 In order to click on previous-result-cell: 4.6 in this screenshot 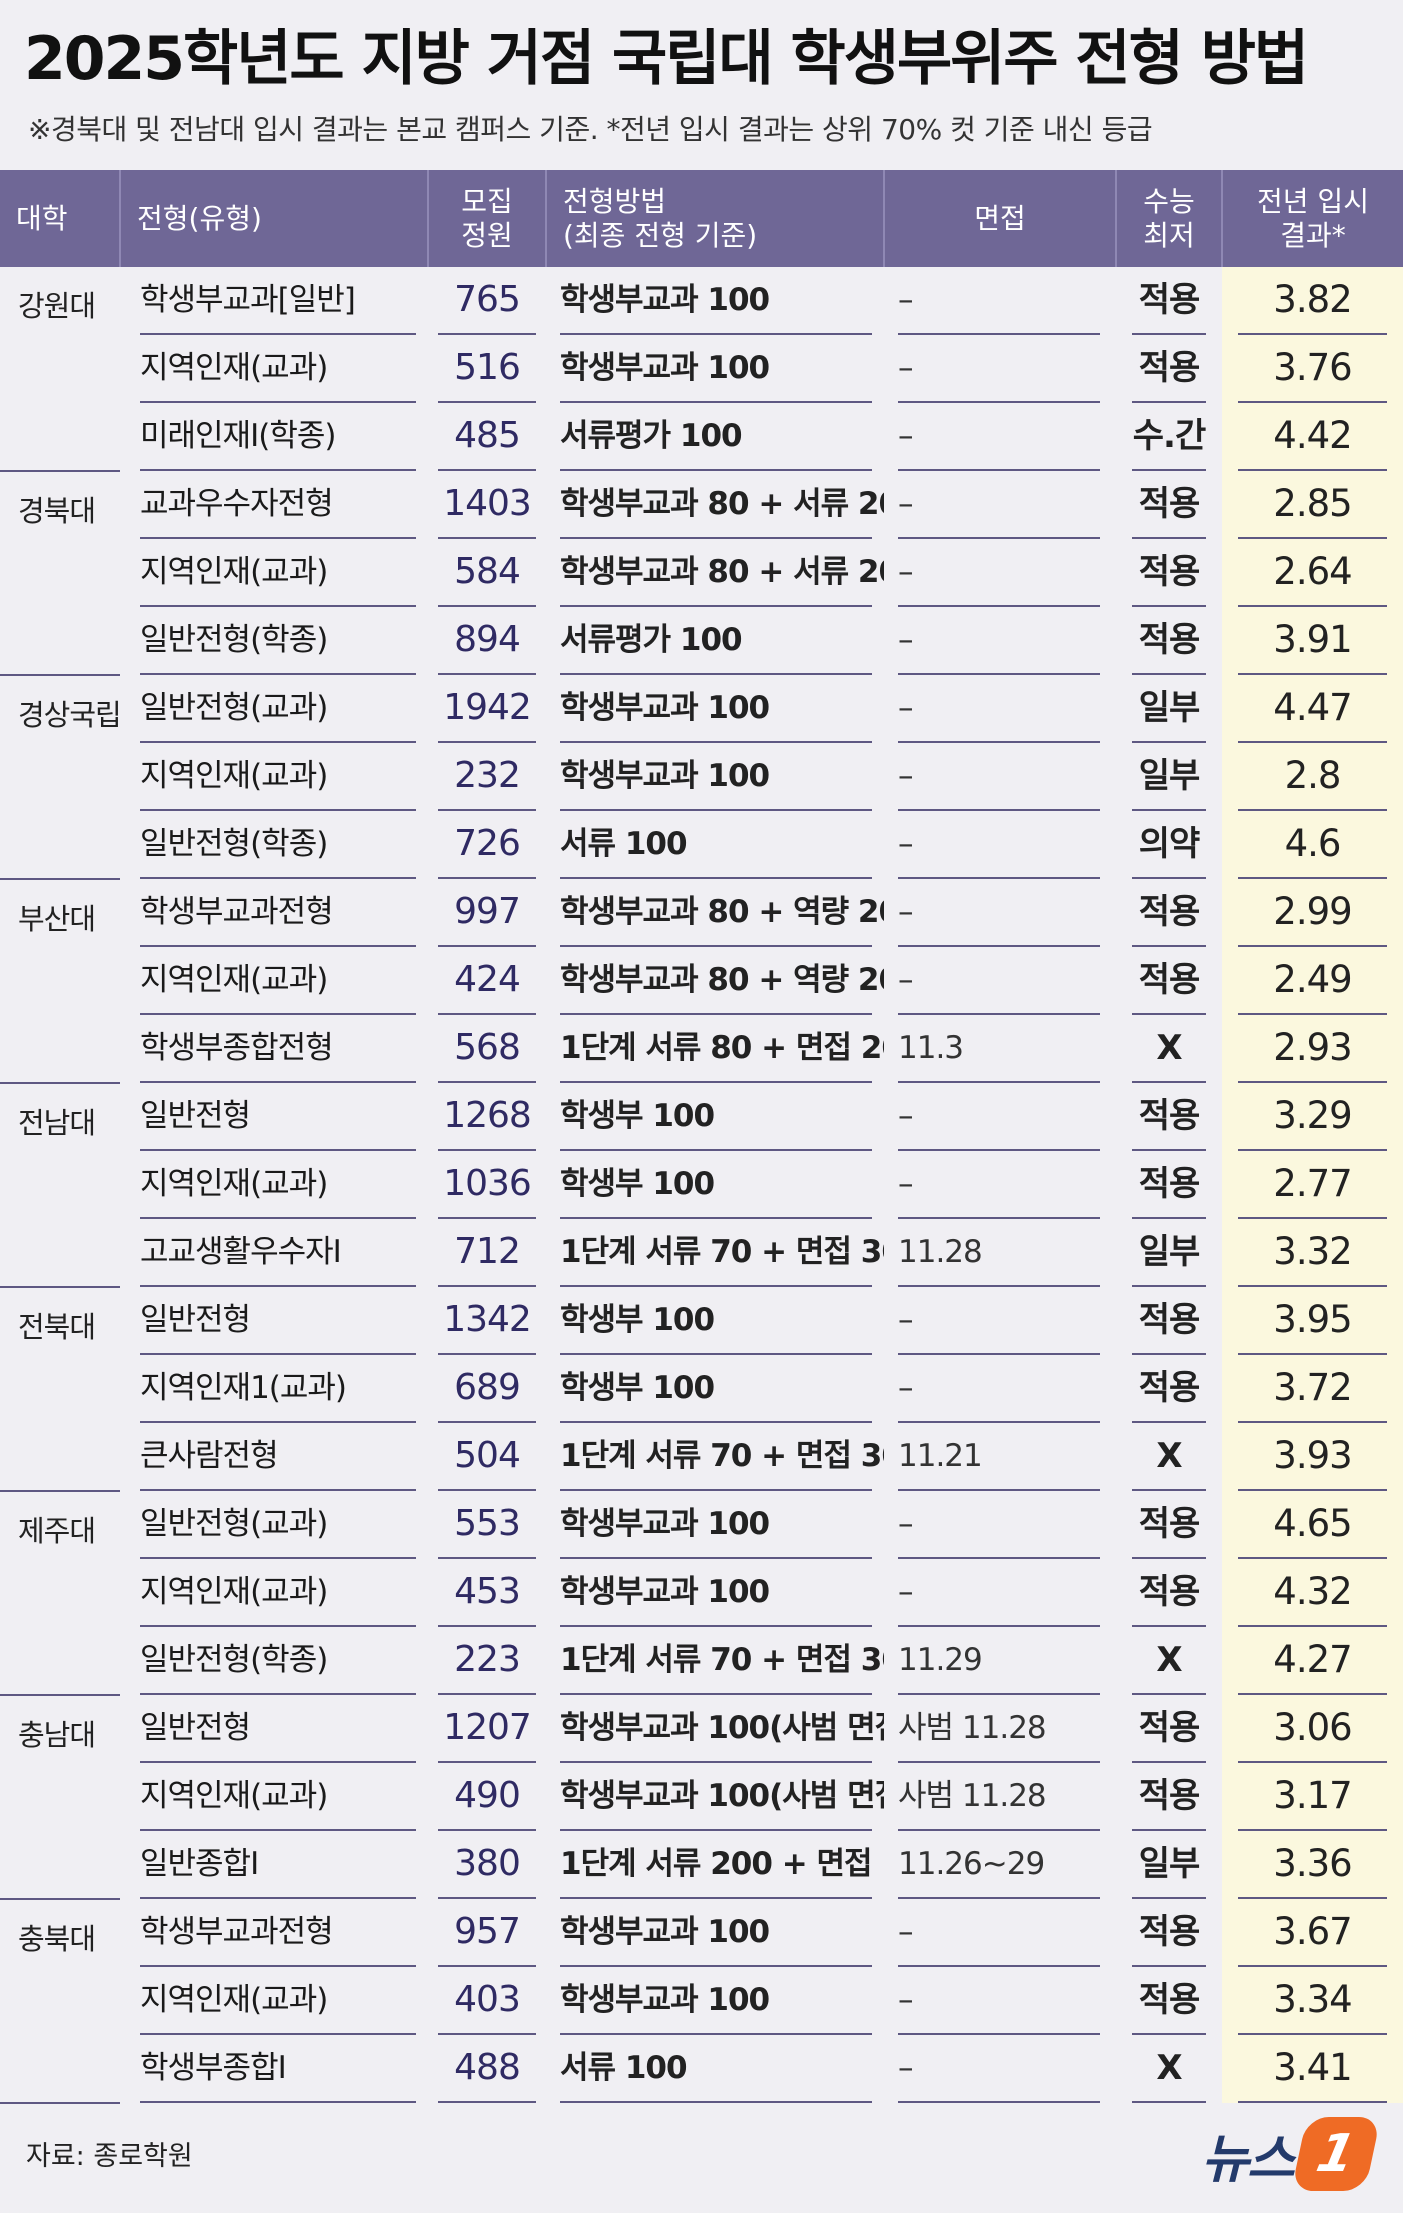, I will do `click(1312, 845)`.